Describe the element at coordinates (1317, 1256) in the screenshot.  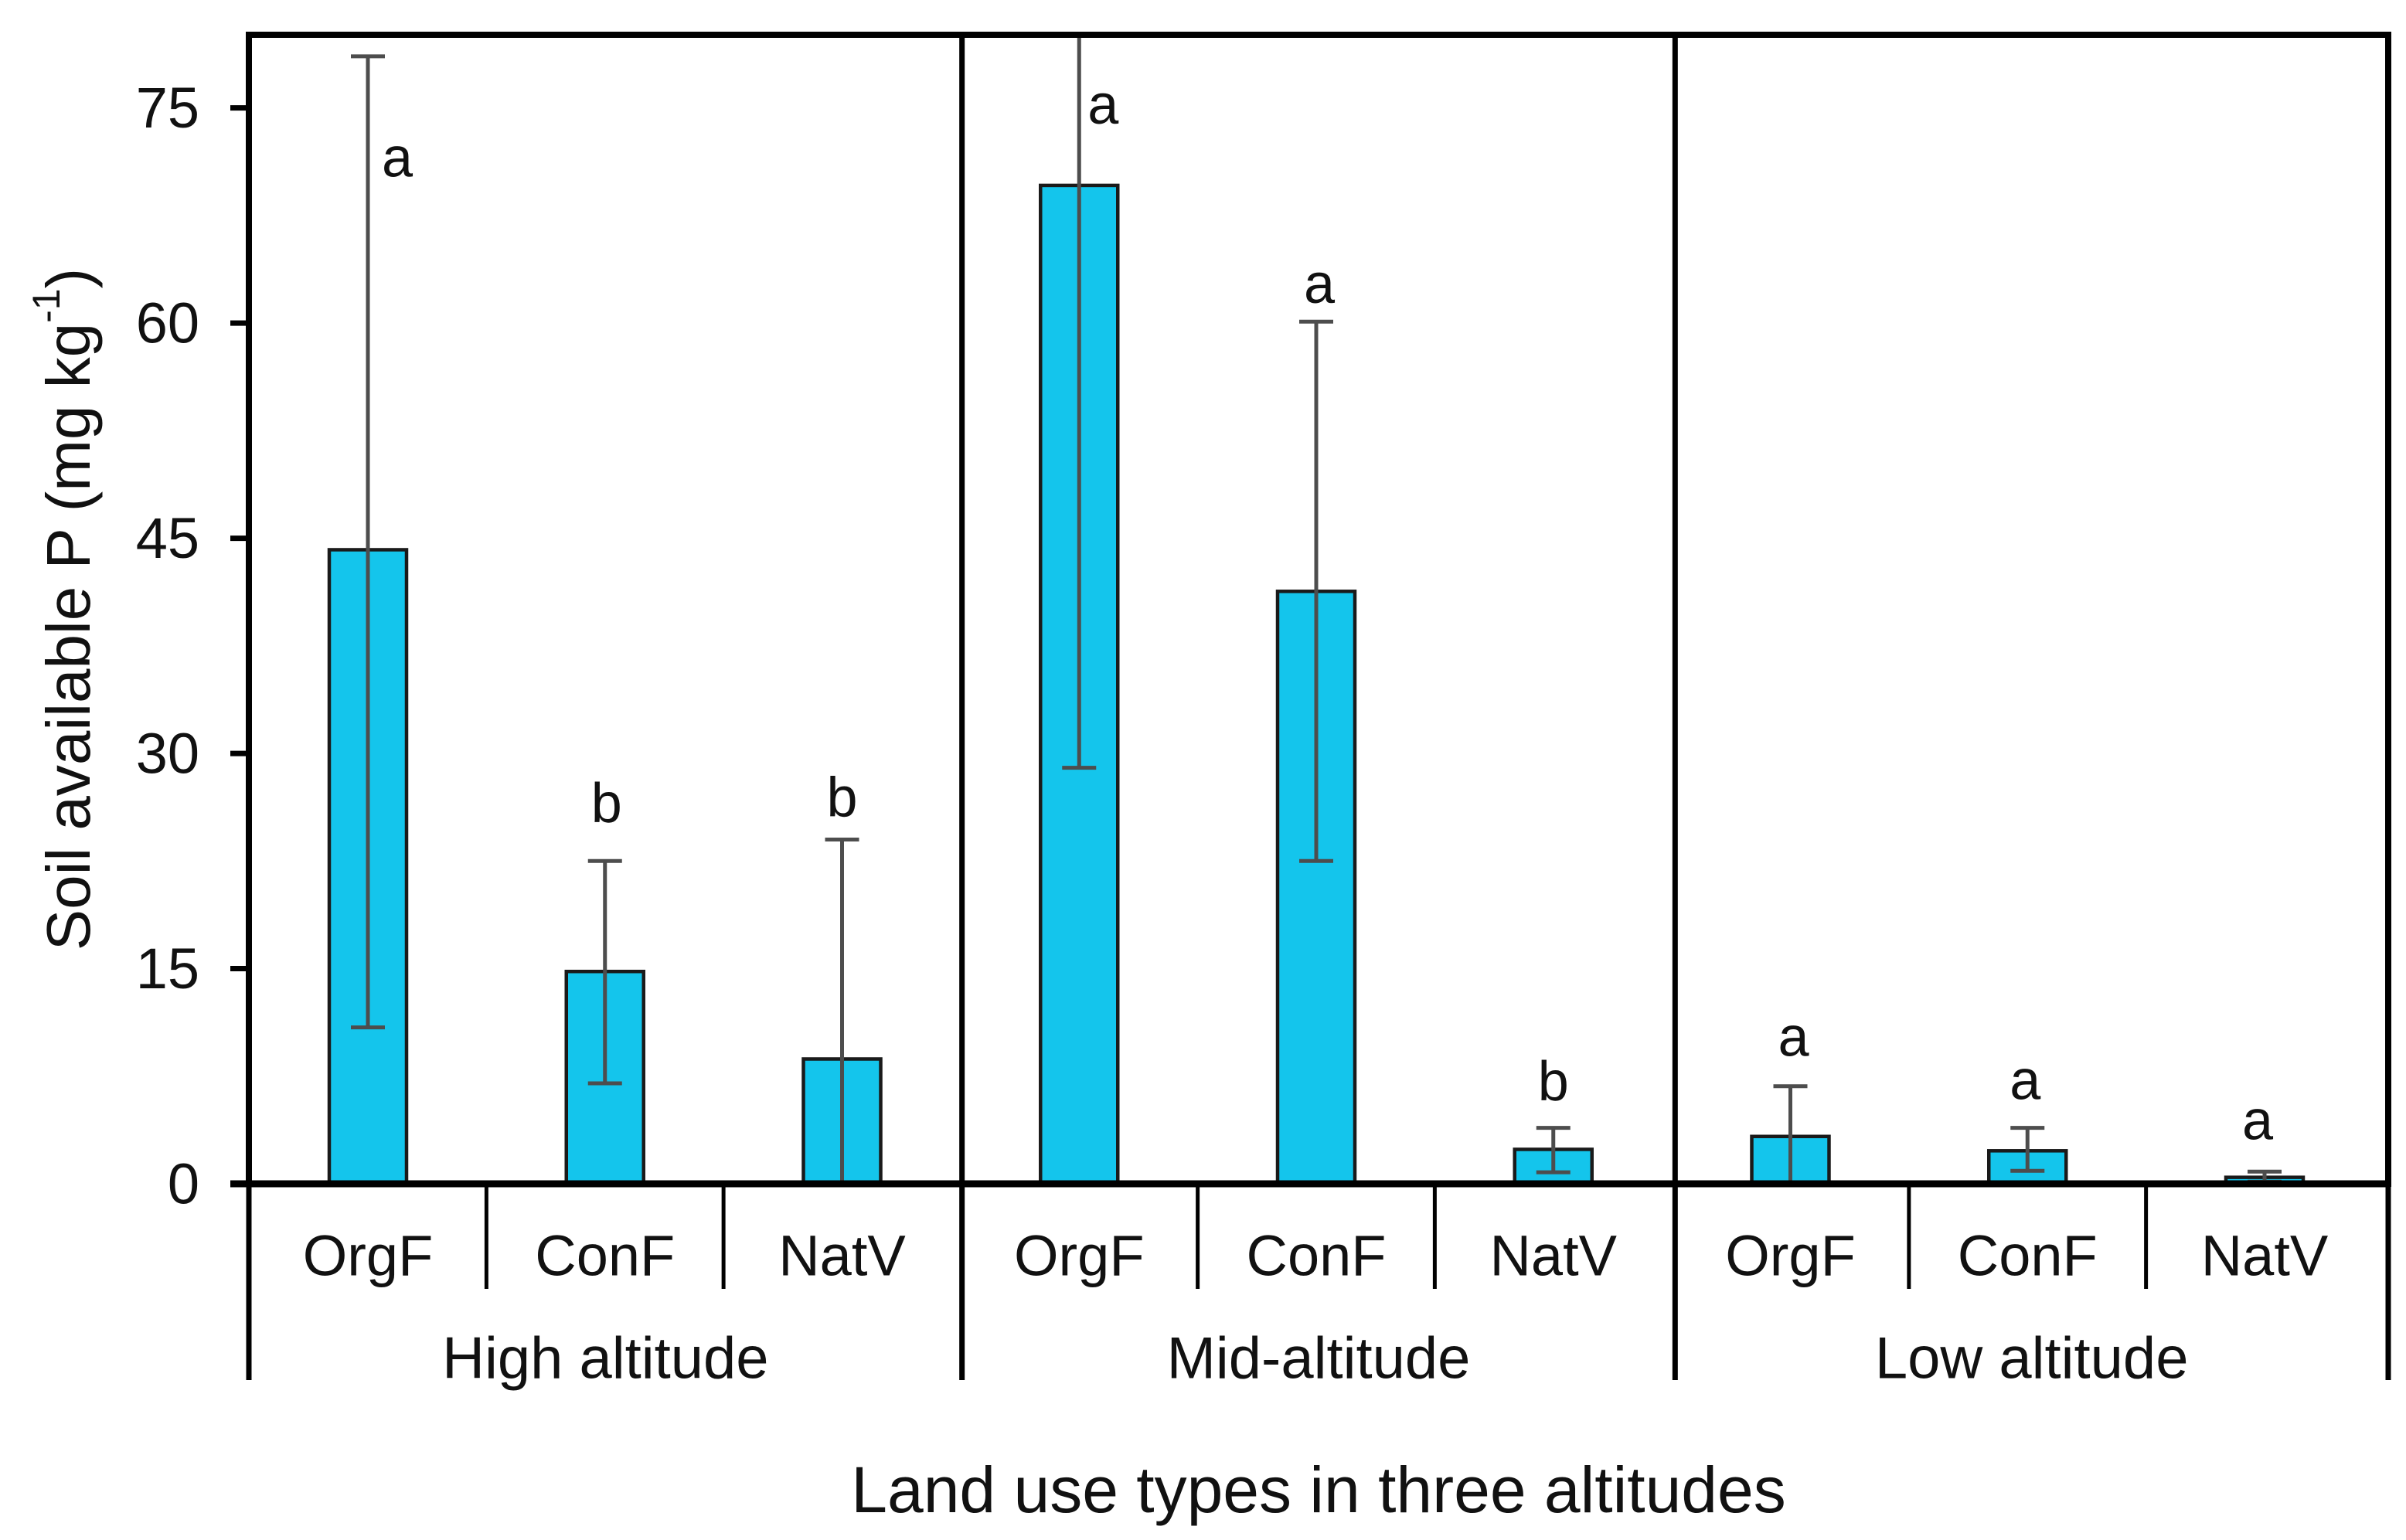
I see `x-category-label-mid-altitude-conf: ConF` at that location.